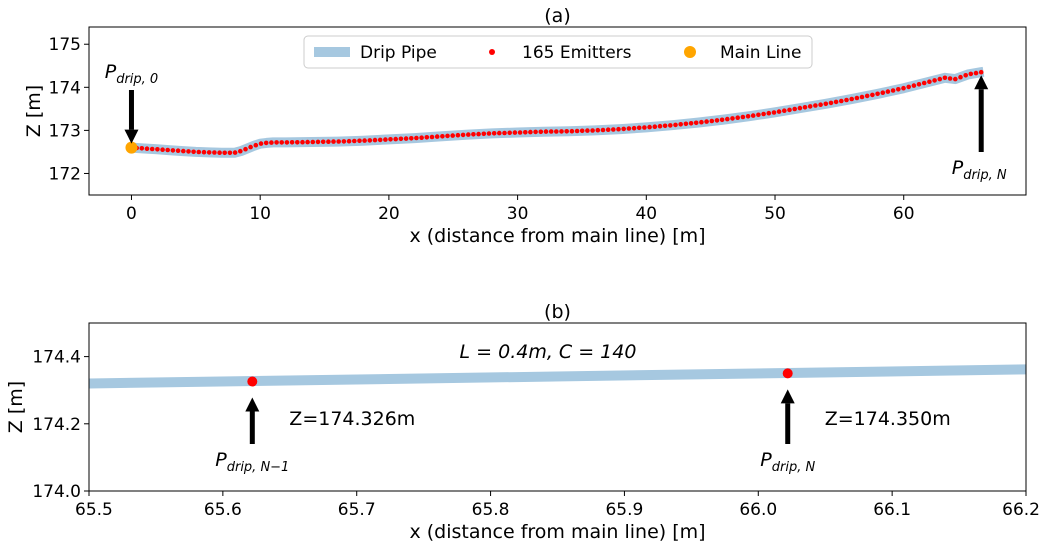 This screenshot has width=1052, height=548. What do you see at coordinates (892, 510) in the screenshot?
I see `x-tick-label: 66.1` at bounding box center [892, 510].